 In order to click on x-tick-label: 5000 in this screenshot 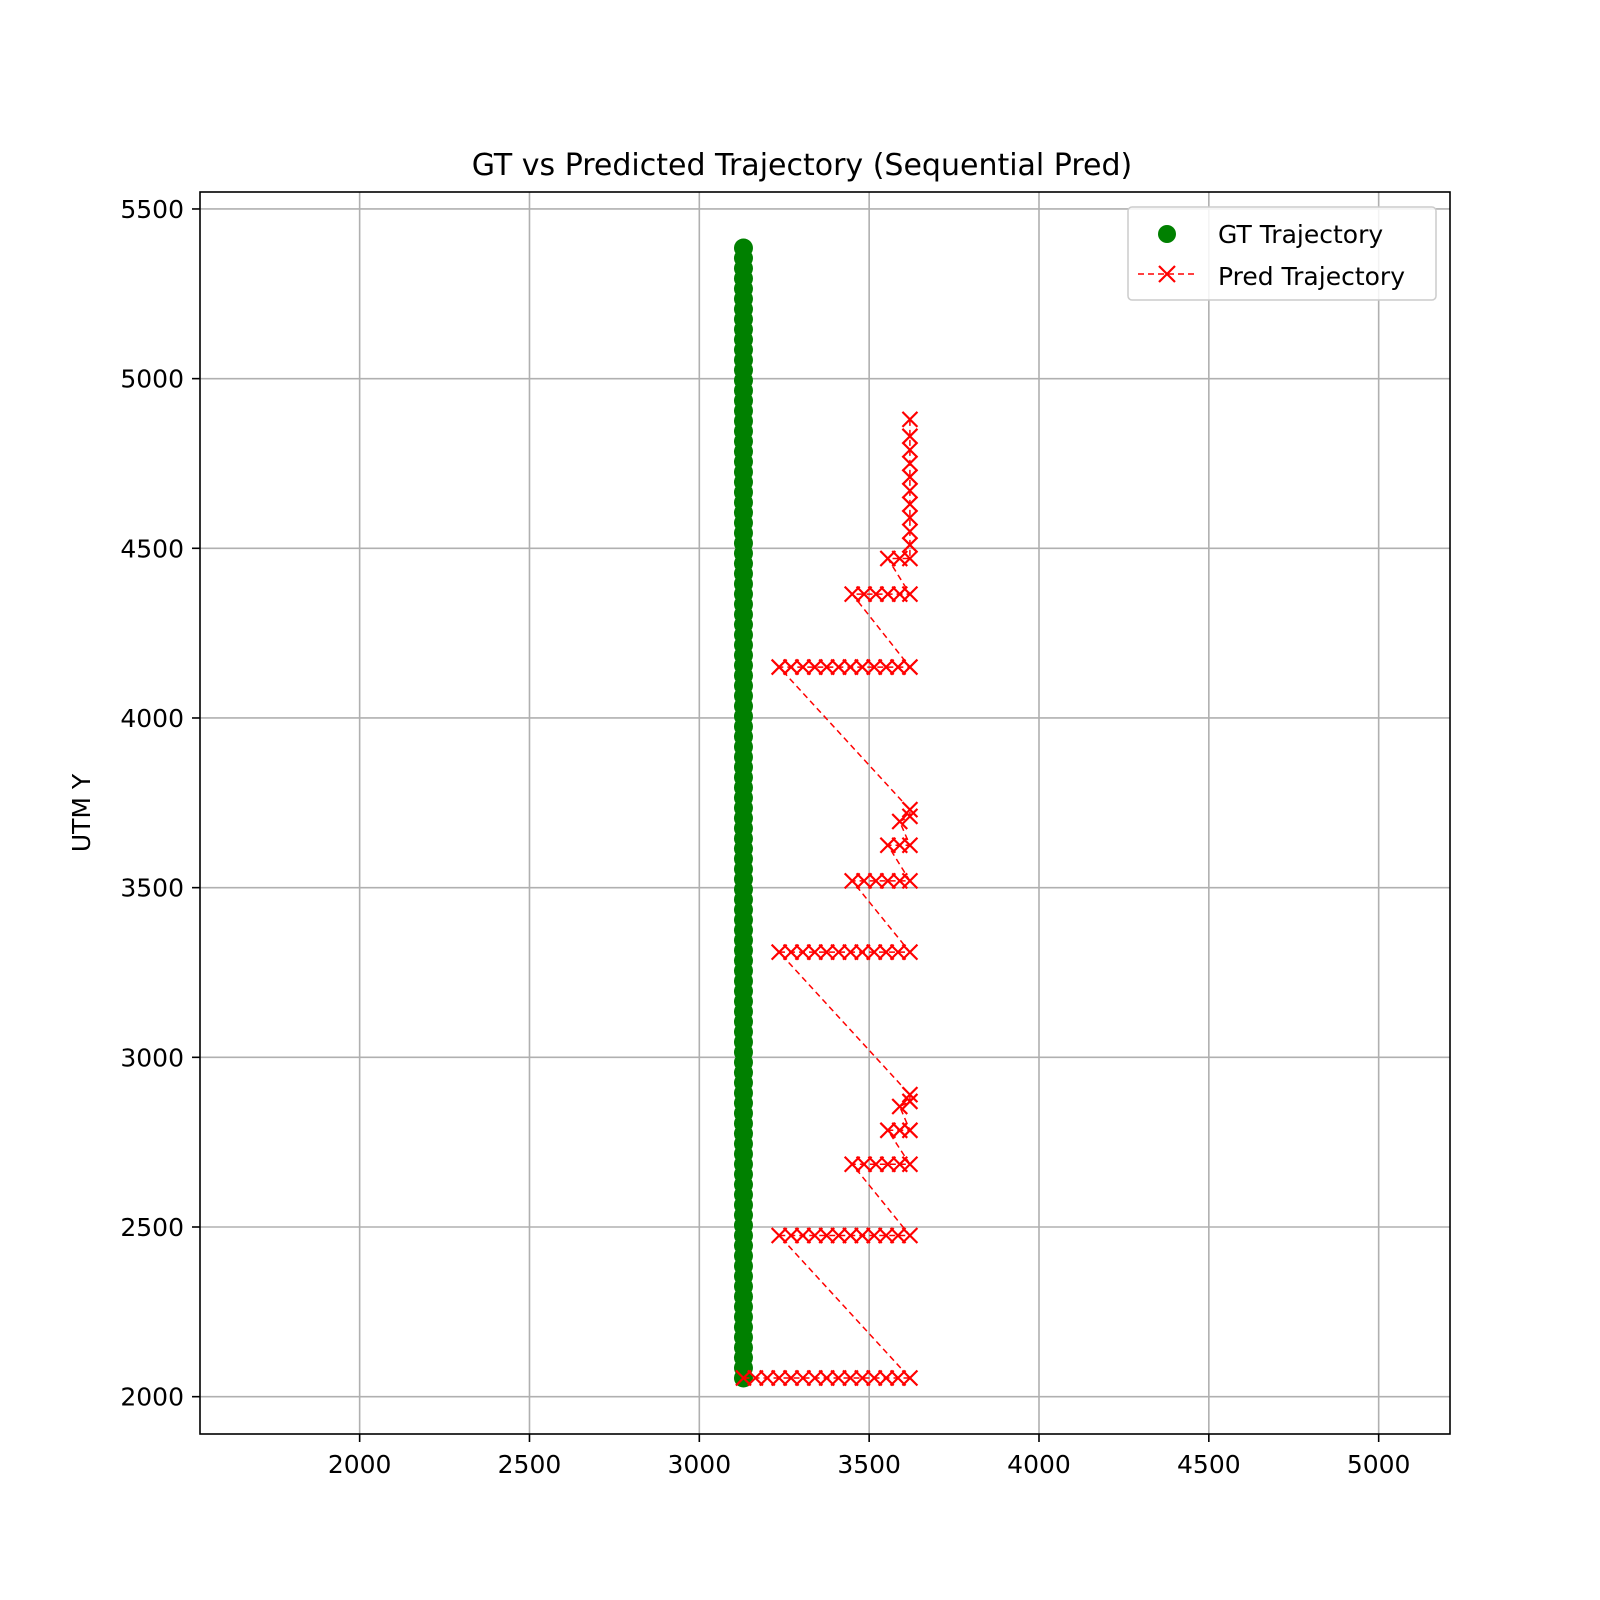, I will do `click(1379, 1464)`.